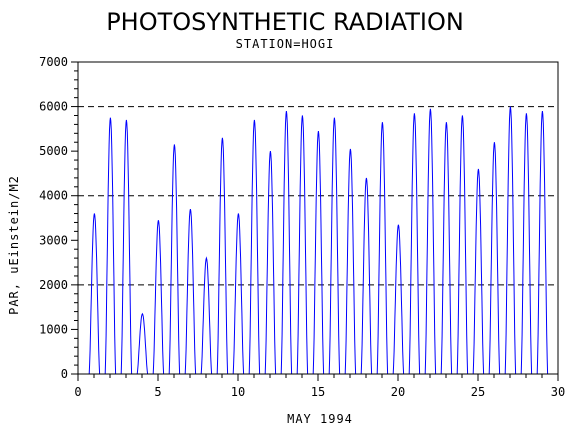 The width and height of the screenshot is (570, 430). I want to click on chart-title: PHOTOSYNTHETIC RADIATION, so click(285, 22).